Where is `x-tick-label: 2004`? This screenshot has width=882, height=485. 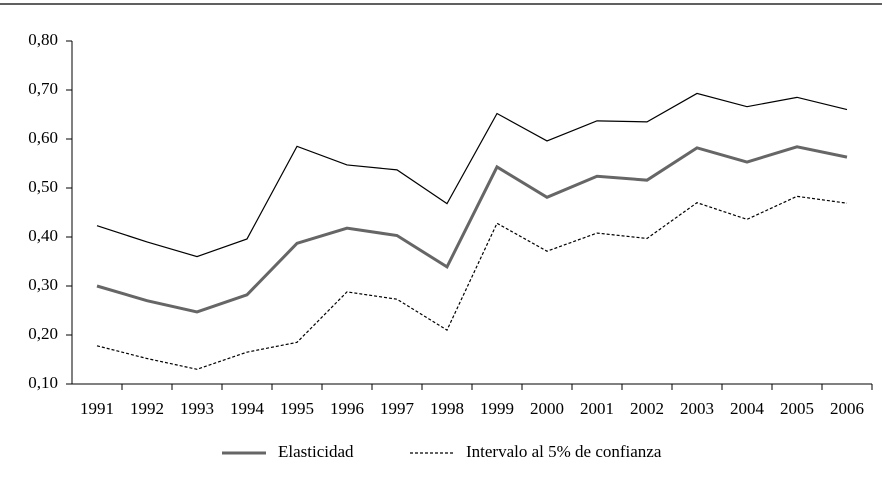
x-tick-label: 2004 is located at coordinates (747, 408).